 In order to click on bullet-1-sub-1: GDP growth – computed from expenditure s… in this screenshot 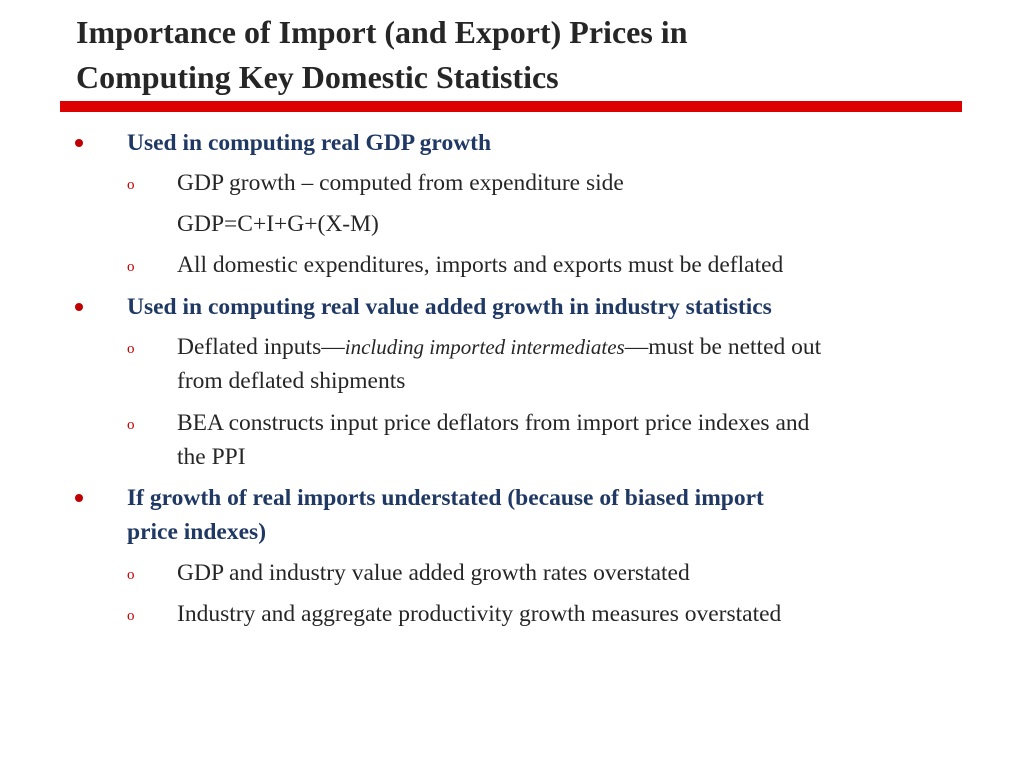, I will do `click(400, 183)`.